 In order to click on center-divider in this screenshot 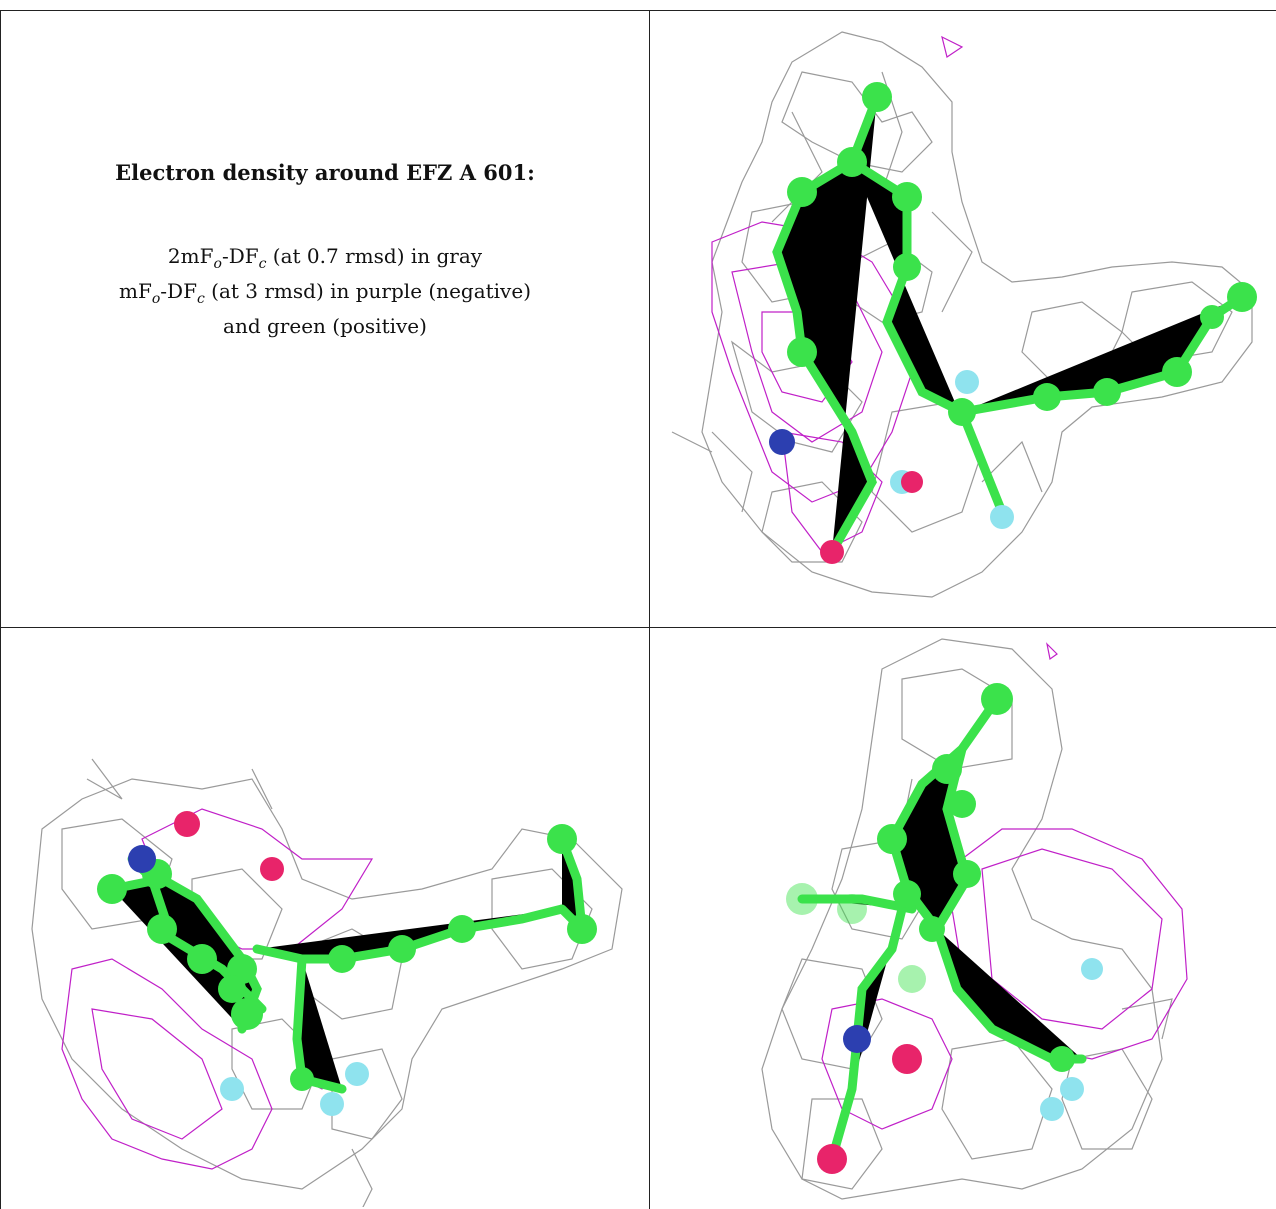, I will do `click(649, 609)`.